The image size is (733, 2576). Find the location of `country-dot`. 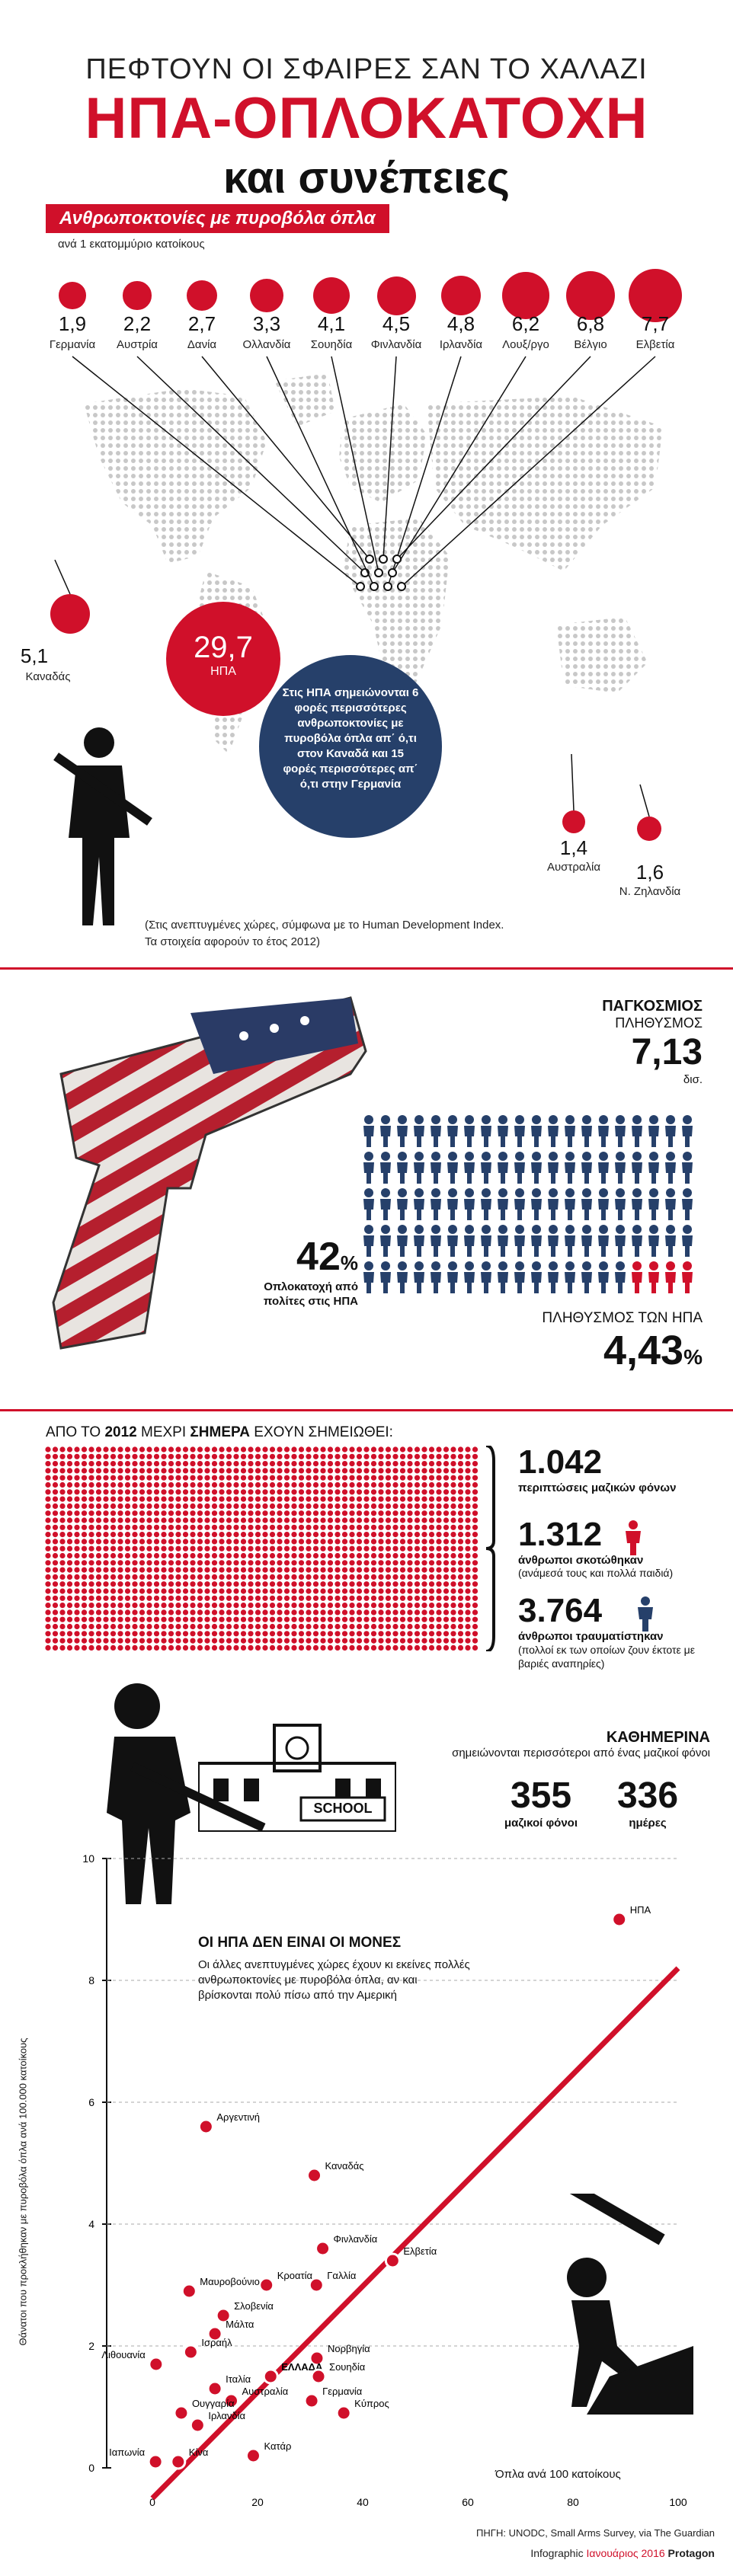

country-dot is located at coordinates (266, 295).